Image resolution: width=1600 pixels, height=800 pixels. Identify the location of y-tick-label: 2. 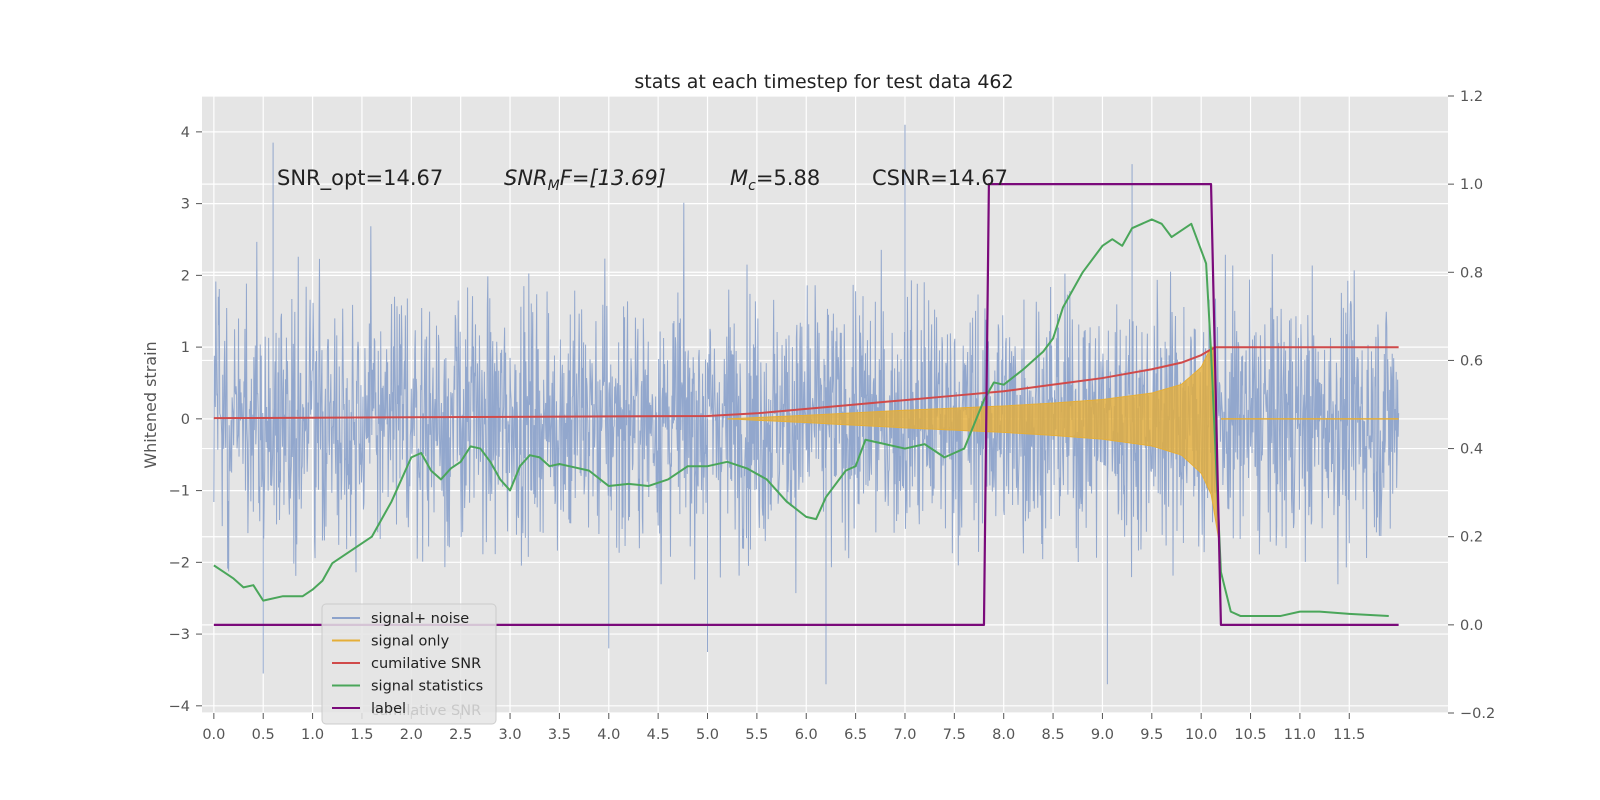
(185, 276).